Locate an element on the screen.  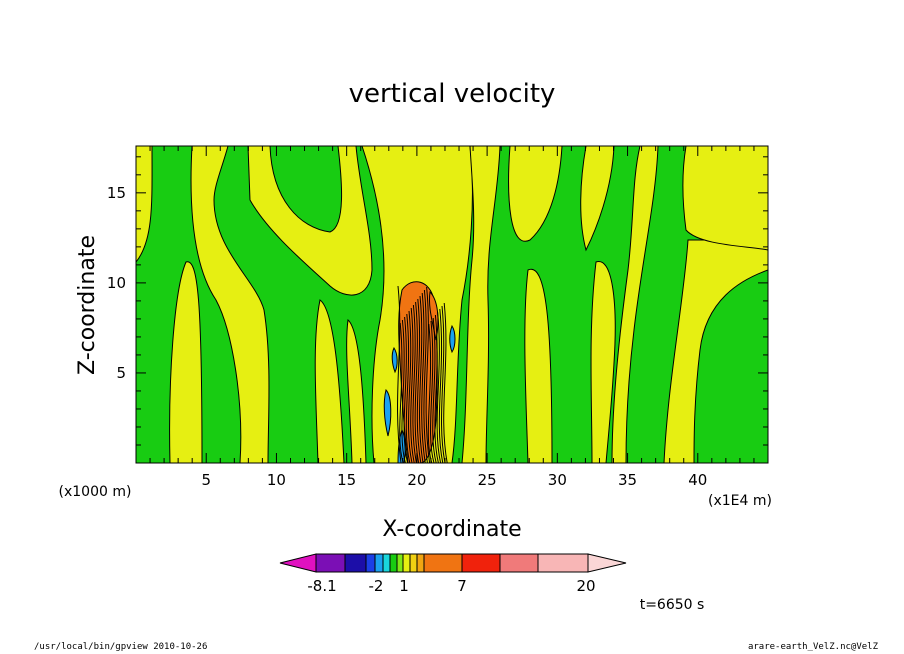
x-tick-label: 25 is located at coordinates (487, 480).